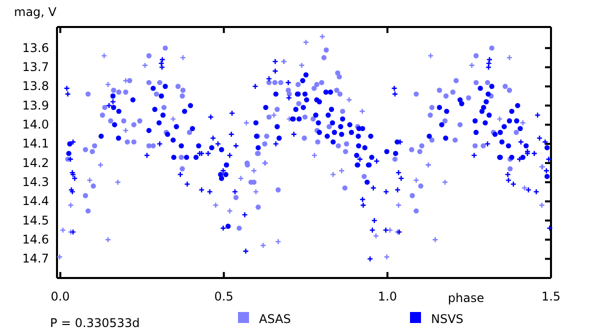 This screenshot has height=335, width=600. What do you see at coordinates (35, 182) in the screenshot?
I see `y-tick-label: 14.3` at bounding box center [35, 182].